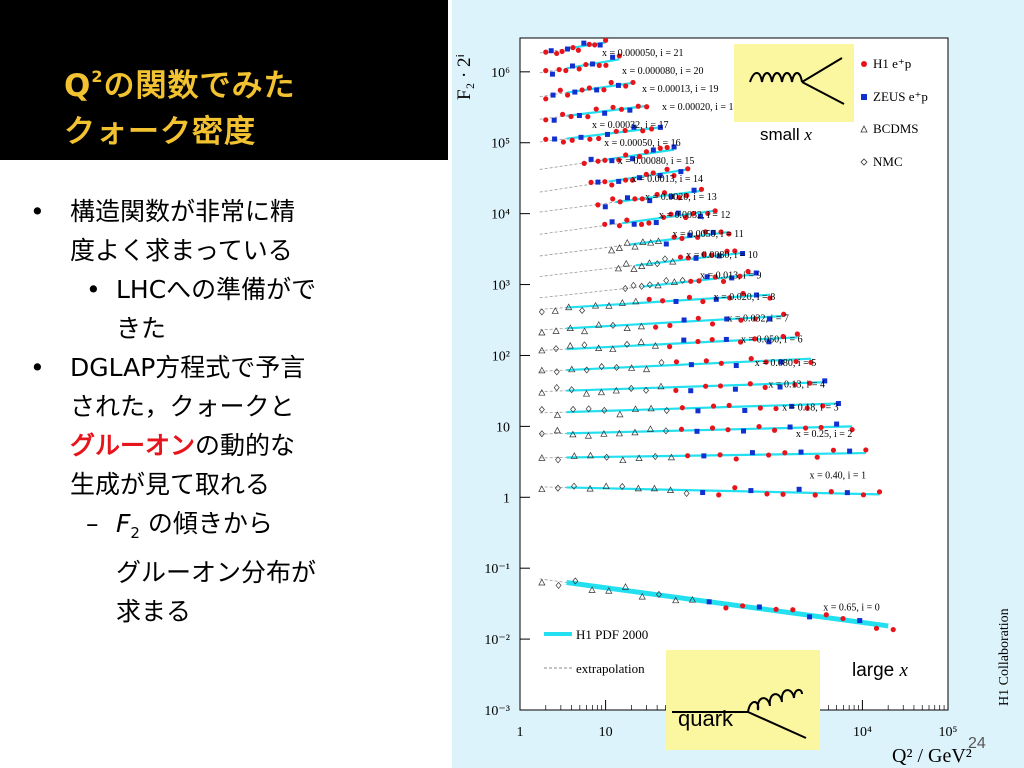 This screenshot has width=1024, height=768. What do you see at coordinates (606, 732) in the screenshot?
I see `x-tick-label: 10` at bounding box center [606, 732].